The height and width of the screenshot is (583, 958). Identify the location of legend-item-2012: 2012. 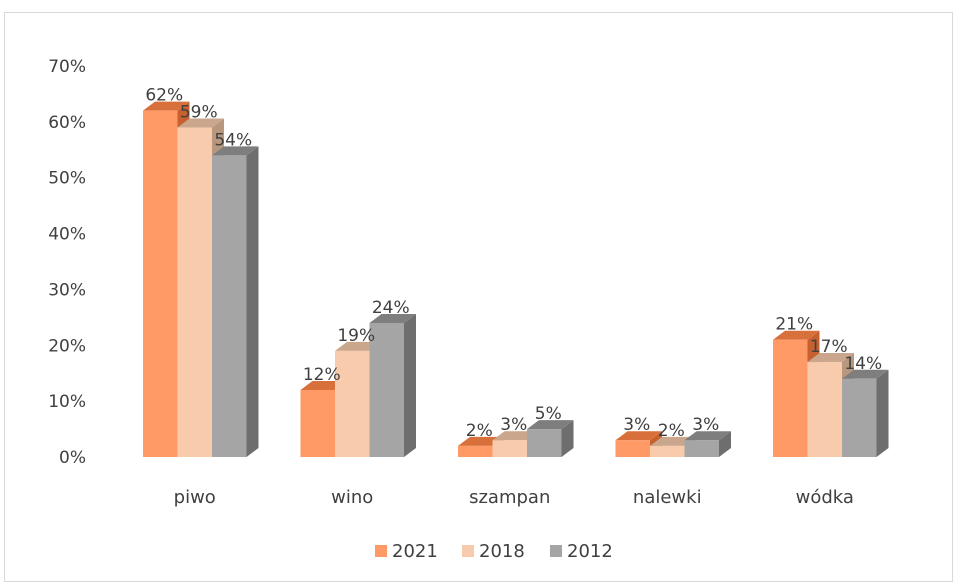
(581, 551).